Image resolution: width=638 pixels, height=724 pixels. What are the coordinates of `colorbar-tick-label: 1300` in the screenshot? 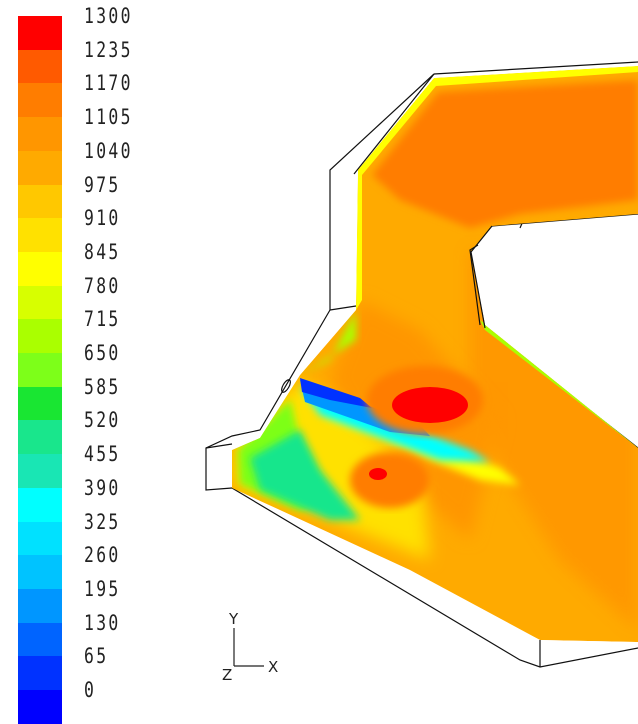 It's located at (108, 16).